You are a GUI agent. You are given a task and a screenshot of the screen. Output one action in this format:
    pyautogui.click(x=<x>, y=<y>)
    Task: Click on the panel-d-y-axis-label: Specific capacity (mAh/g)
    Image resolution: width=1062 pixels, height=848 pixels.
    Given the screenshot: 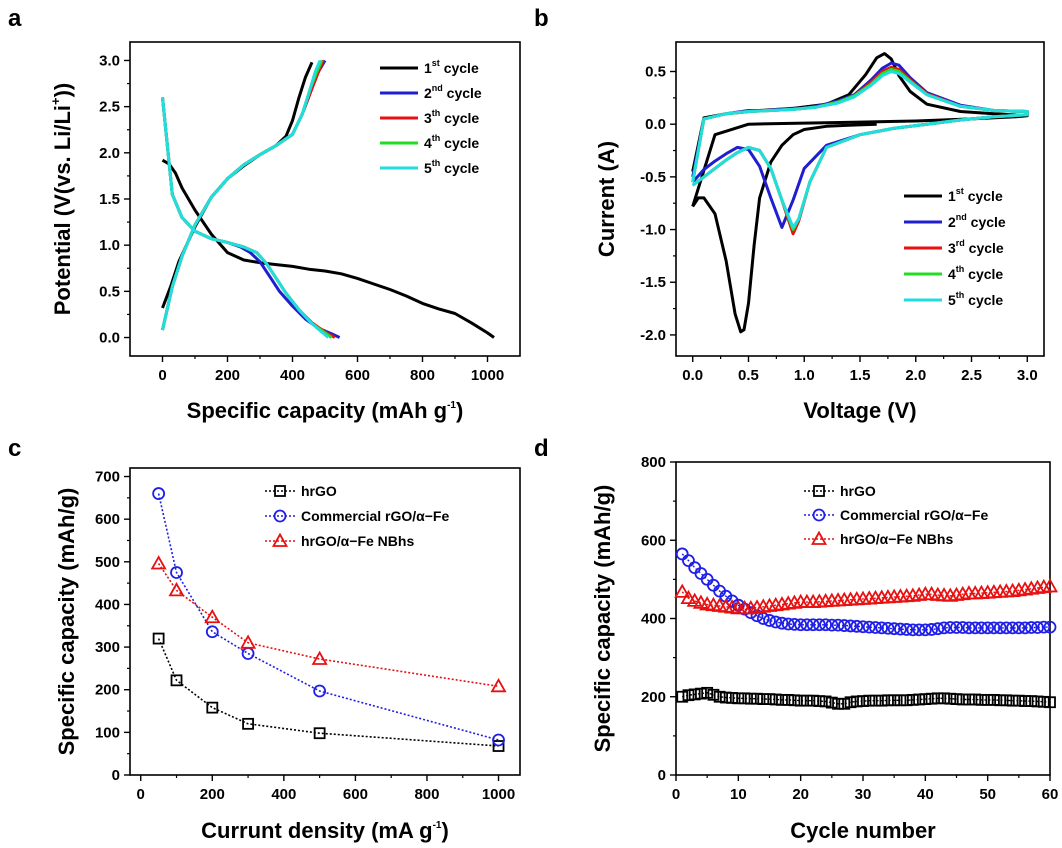 What is the action you would take?
    pyautogui.click(x=602, y=619)
    